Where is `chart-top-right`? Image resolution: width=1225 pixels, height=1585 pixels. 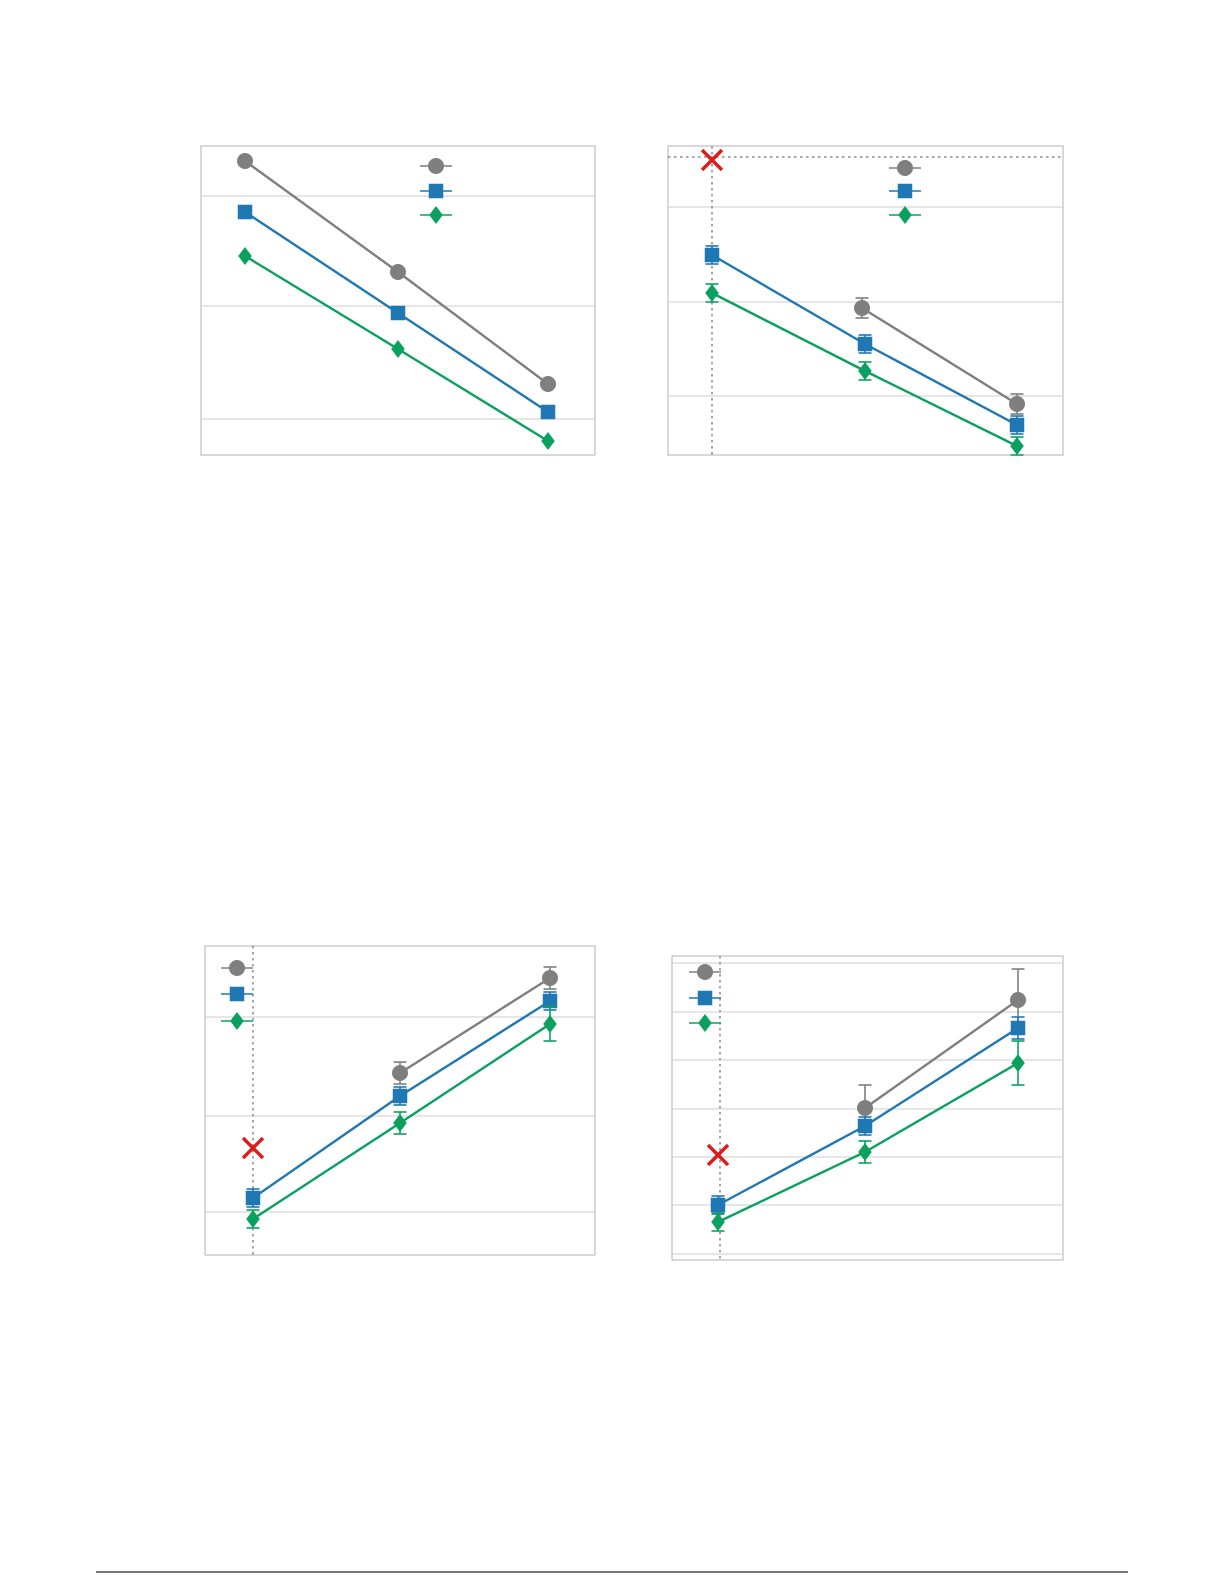 chart-top-right is located at coordinates (865, 300).